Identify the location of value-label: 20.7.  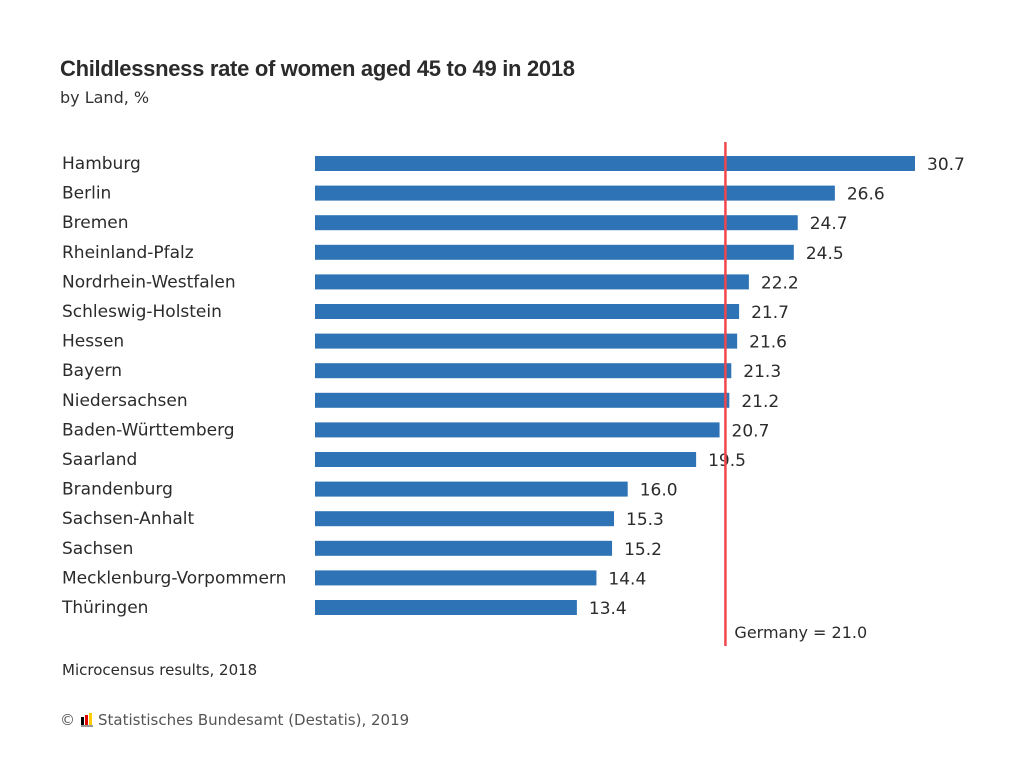
(751, 431).